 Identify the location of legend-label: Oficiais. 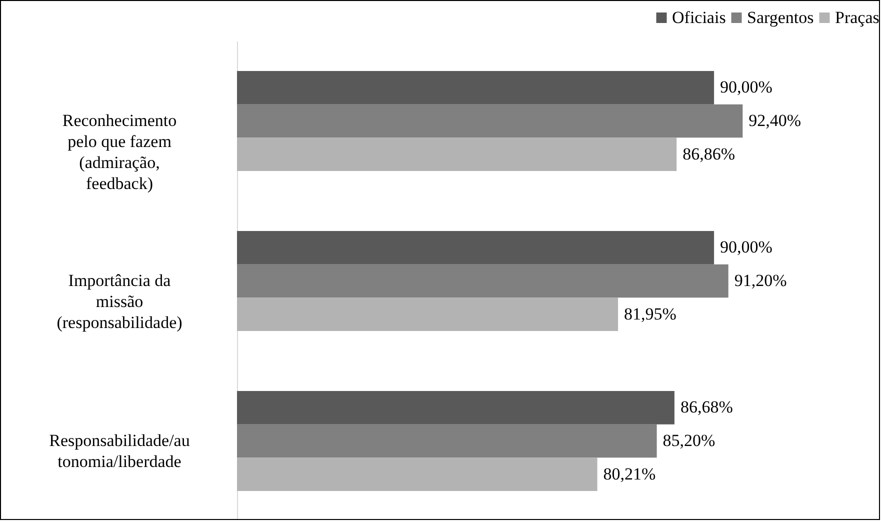
(699, 17).